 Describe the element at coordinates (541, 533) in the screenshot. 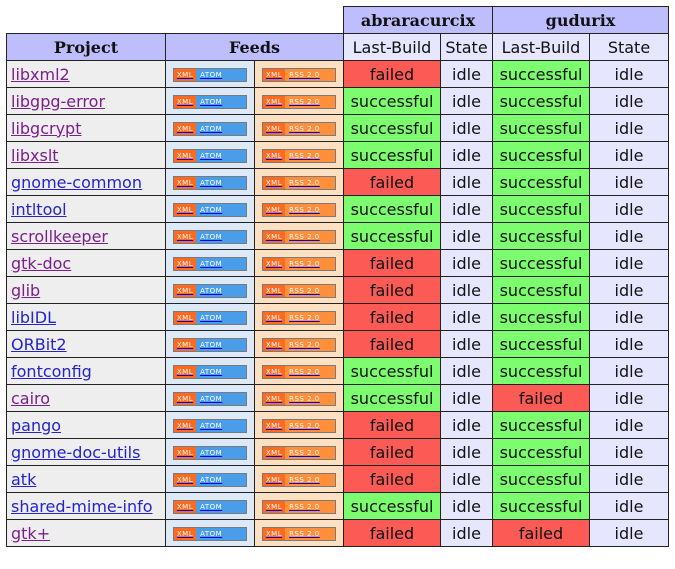

I see `last-build-gudurix: failed` at that location.